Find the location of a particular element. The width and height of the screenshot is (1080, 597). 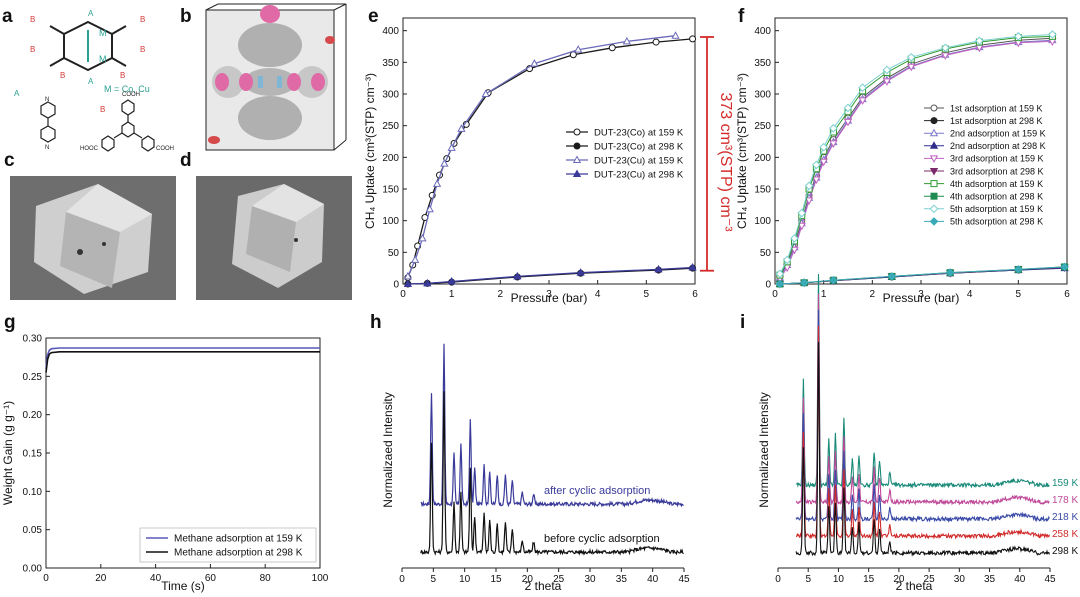

chart-h-xtick-label: 40 is located at coordinates (653, 579).